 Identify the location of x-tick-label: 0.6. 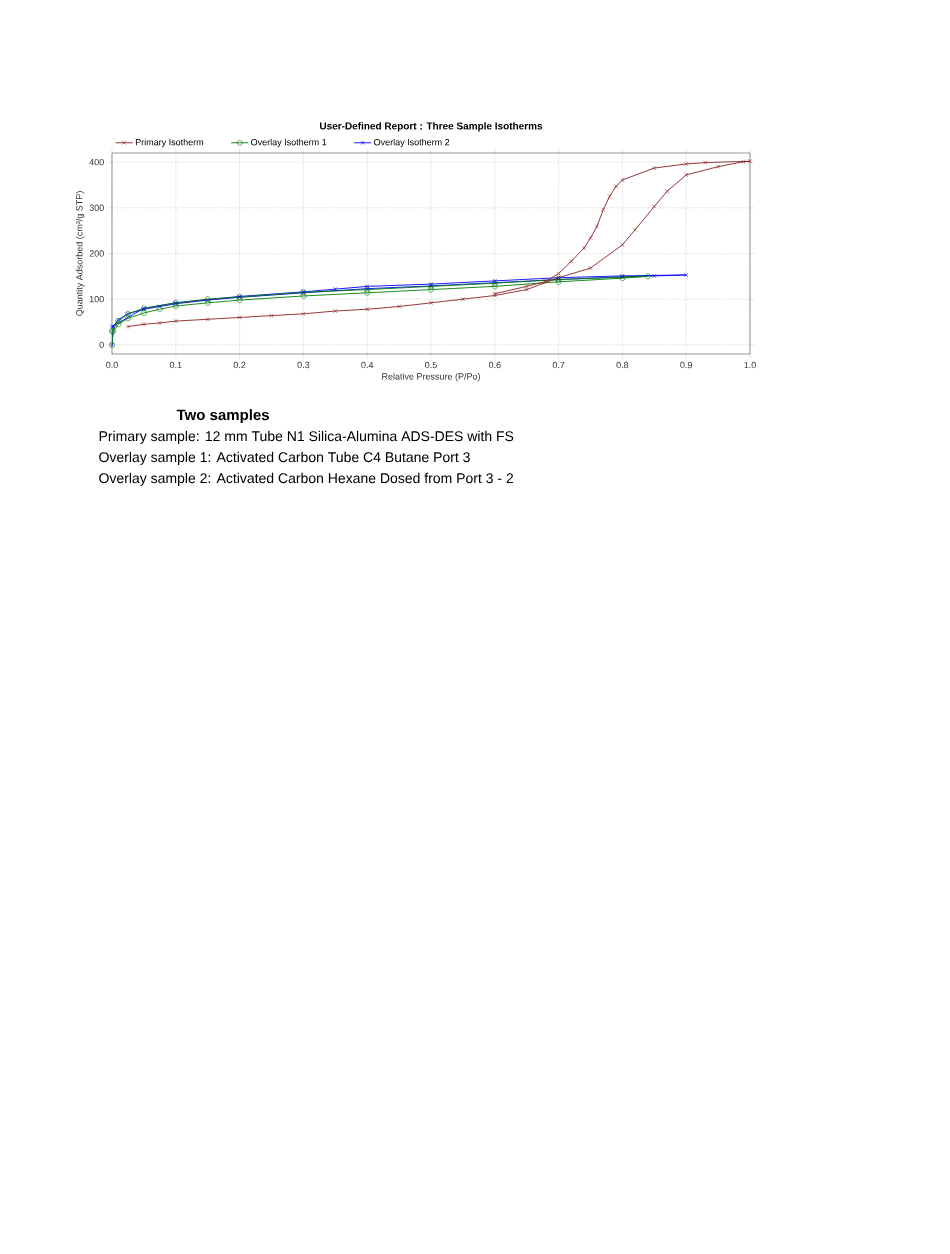
(494, 365).